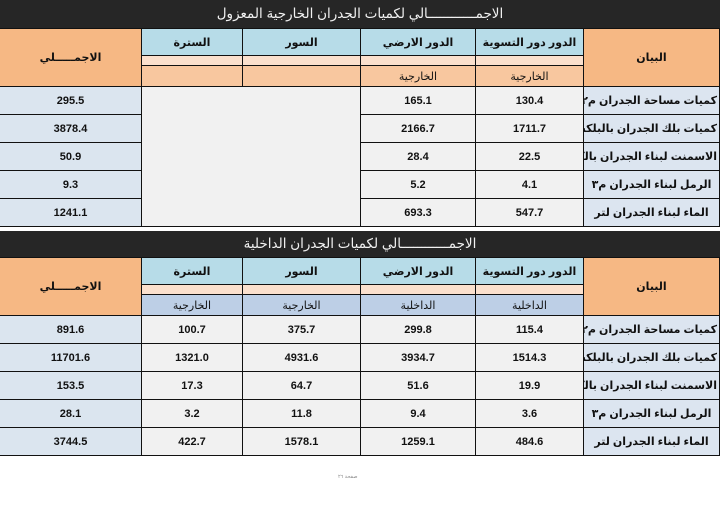  What do you see at coordinates (651, 128) in the screenshot?
I see `t1-r1-label: كميات بلك الجدران بالبلكة` at bounding box center [651, 128].